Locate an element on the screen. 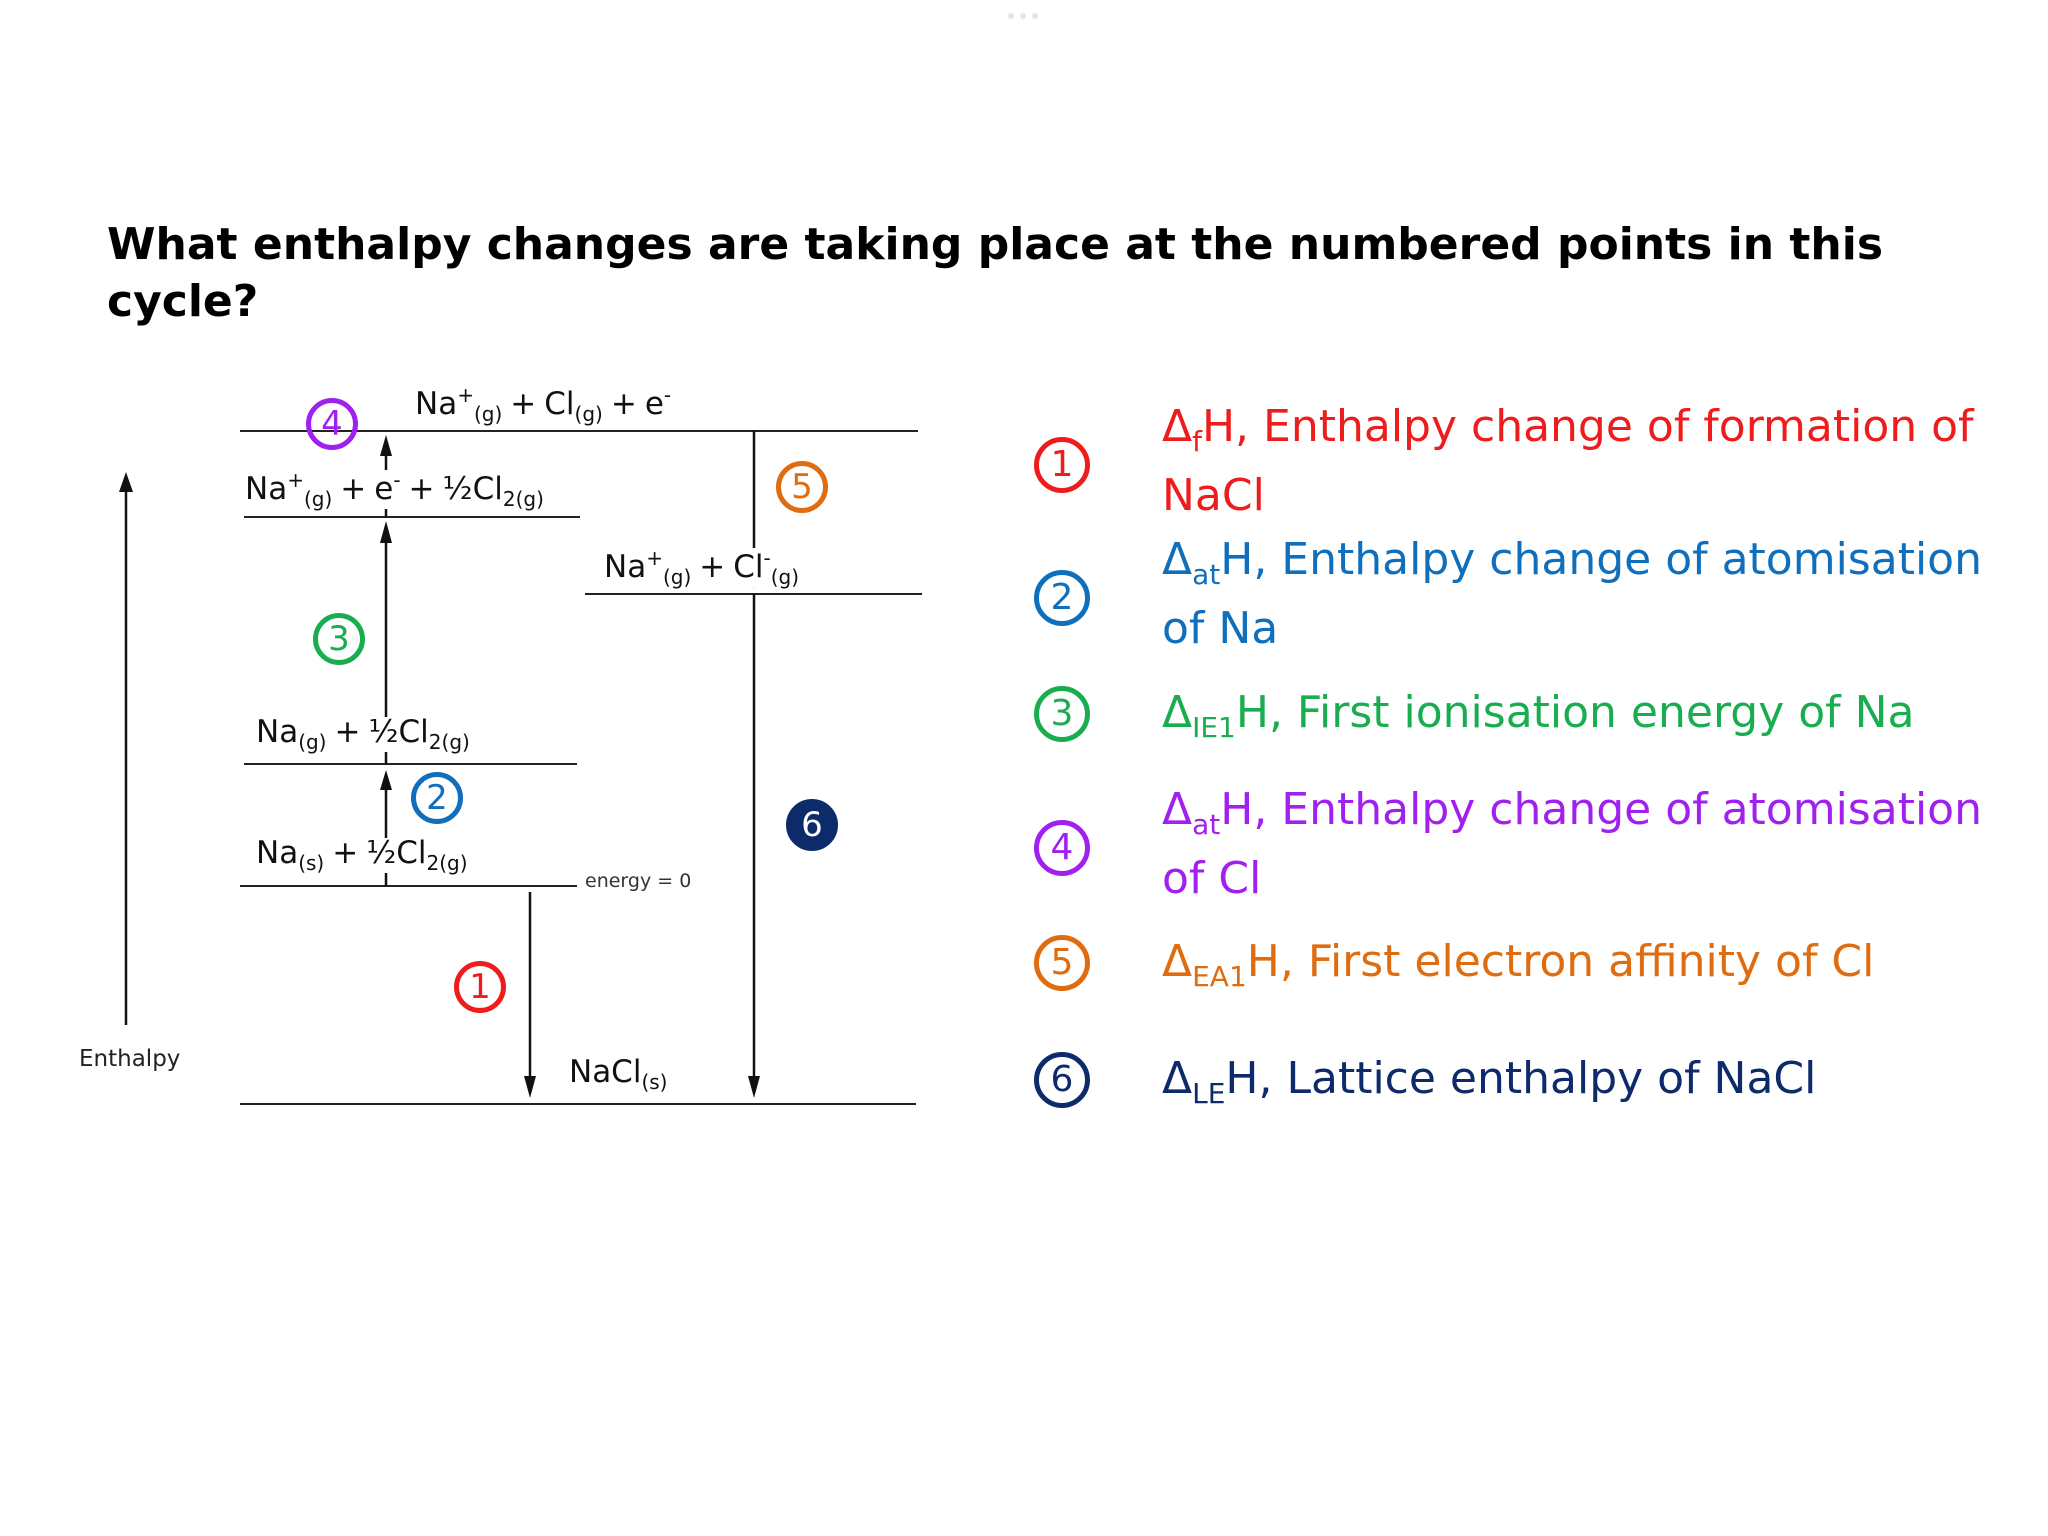 The height and width of the screenshot is (1536, 2048). marker-6: 6 is located at coordinates (812, 825).